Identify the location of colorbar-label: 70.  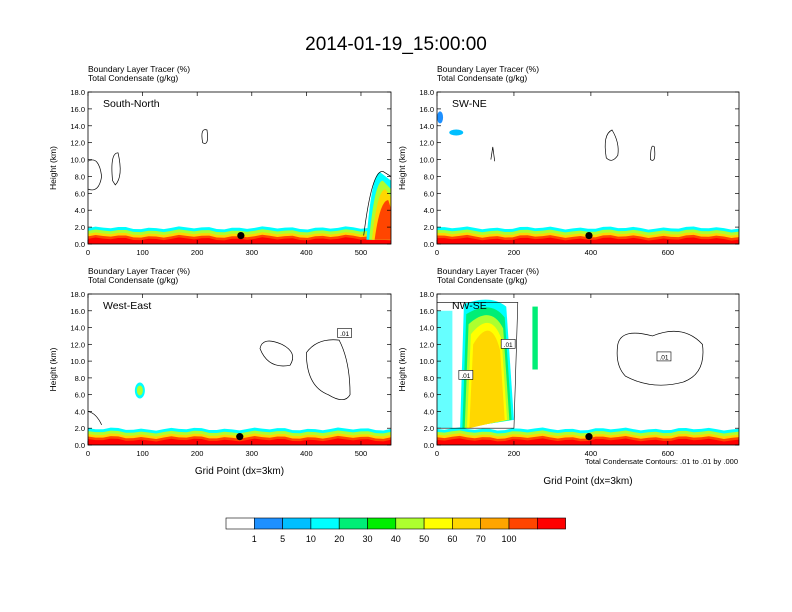
(481, 539).